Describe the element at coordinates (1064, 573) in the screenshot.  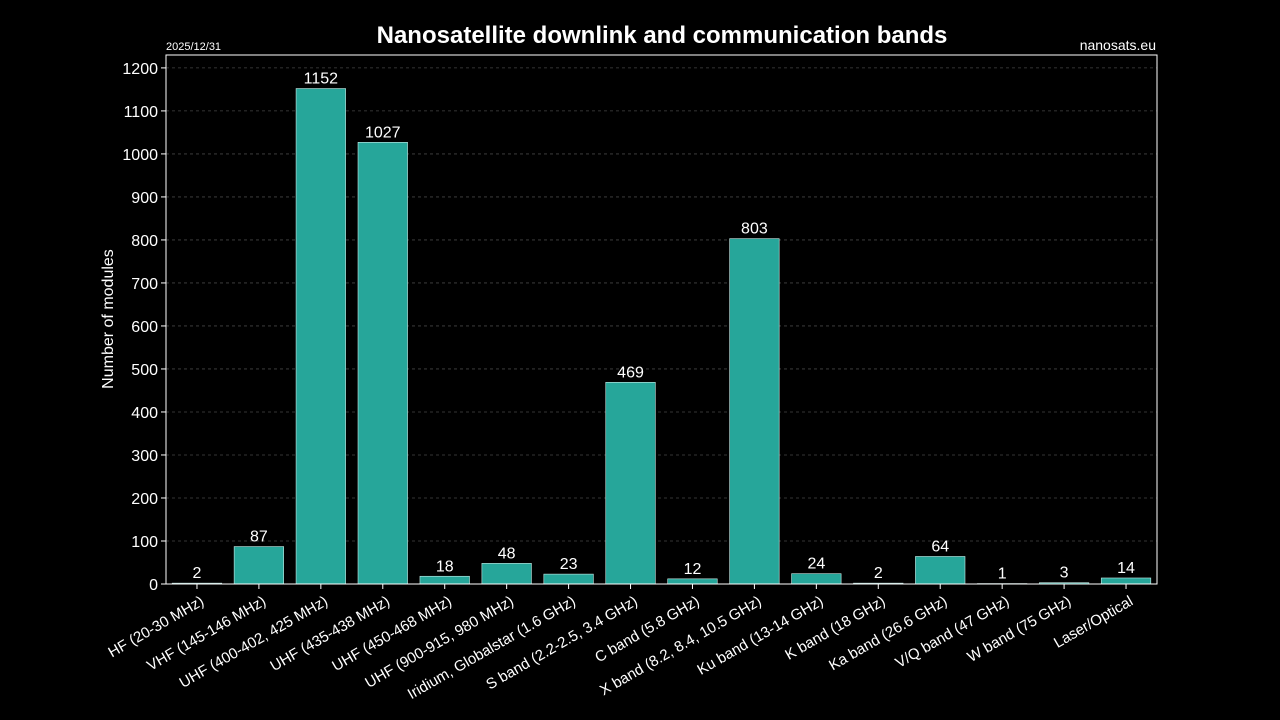
I see `bar-value-label: 3` at that location.